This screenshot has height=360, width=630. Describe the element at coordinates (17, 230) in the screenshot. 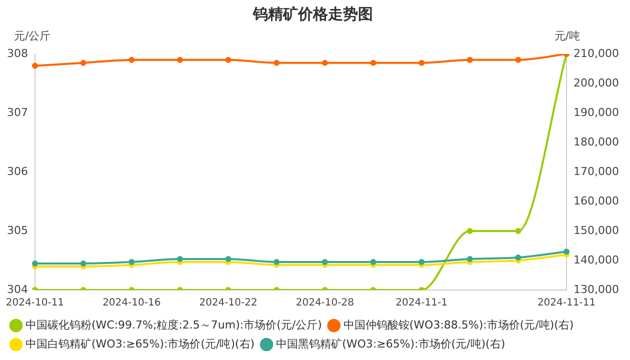

I see `y-tick-label: 305` at that location.